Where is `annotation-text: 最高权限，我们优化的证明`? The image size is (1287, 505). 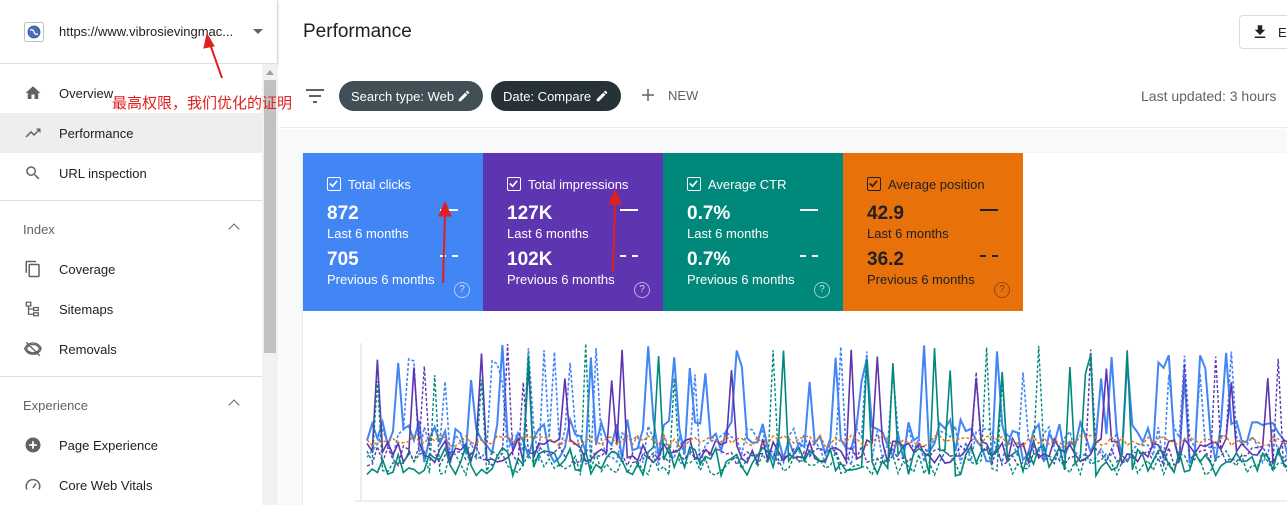
annotation-text: 最高权限，我们优化的证明 is located at coordinates (202, 103).